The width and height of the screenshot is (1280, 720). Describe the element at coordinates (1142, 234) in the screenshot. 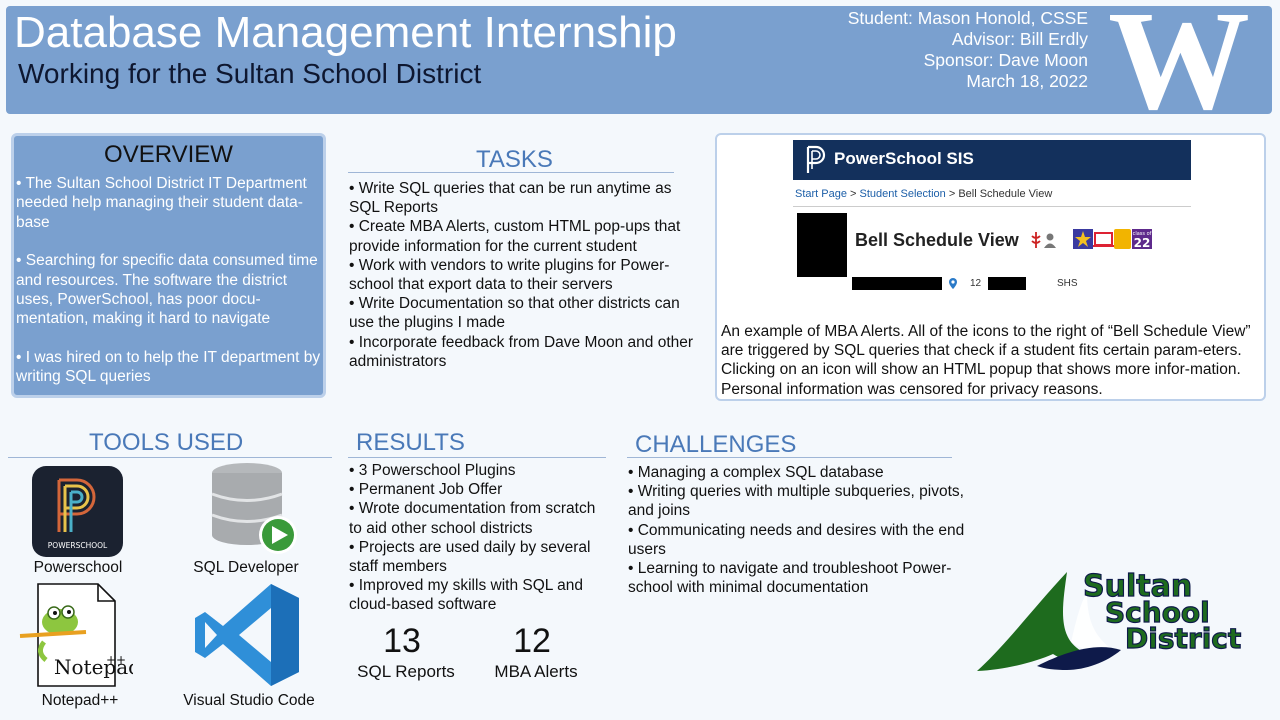

I see `svg-text: class of` at that location.